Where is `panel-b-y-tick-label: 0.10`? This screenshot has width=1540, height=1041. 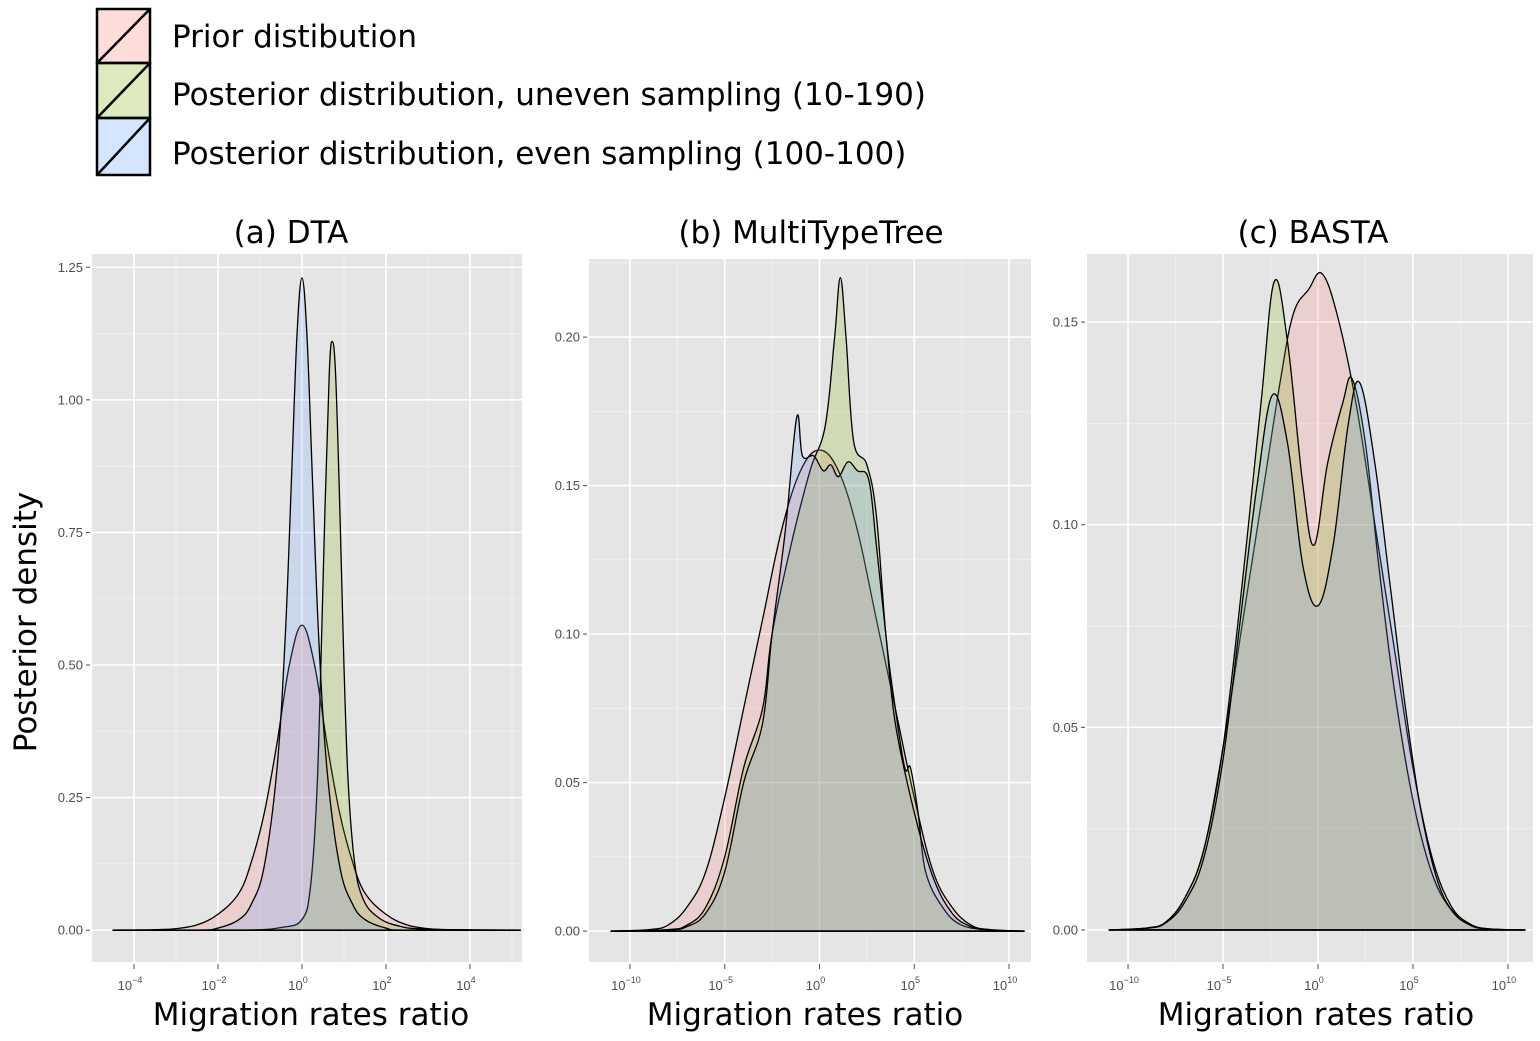 panel-b-y-tick-label: 0.10 is located at coordinates (567, 634).